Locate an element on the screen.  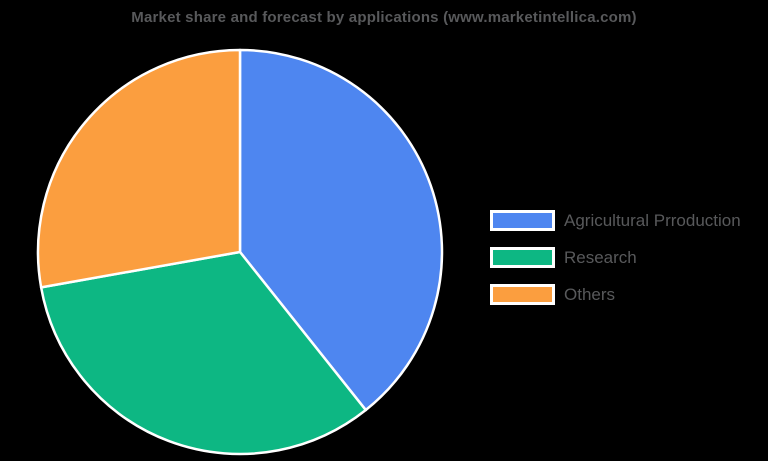
pie-slice-others is located at coordinates (139, 168).